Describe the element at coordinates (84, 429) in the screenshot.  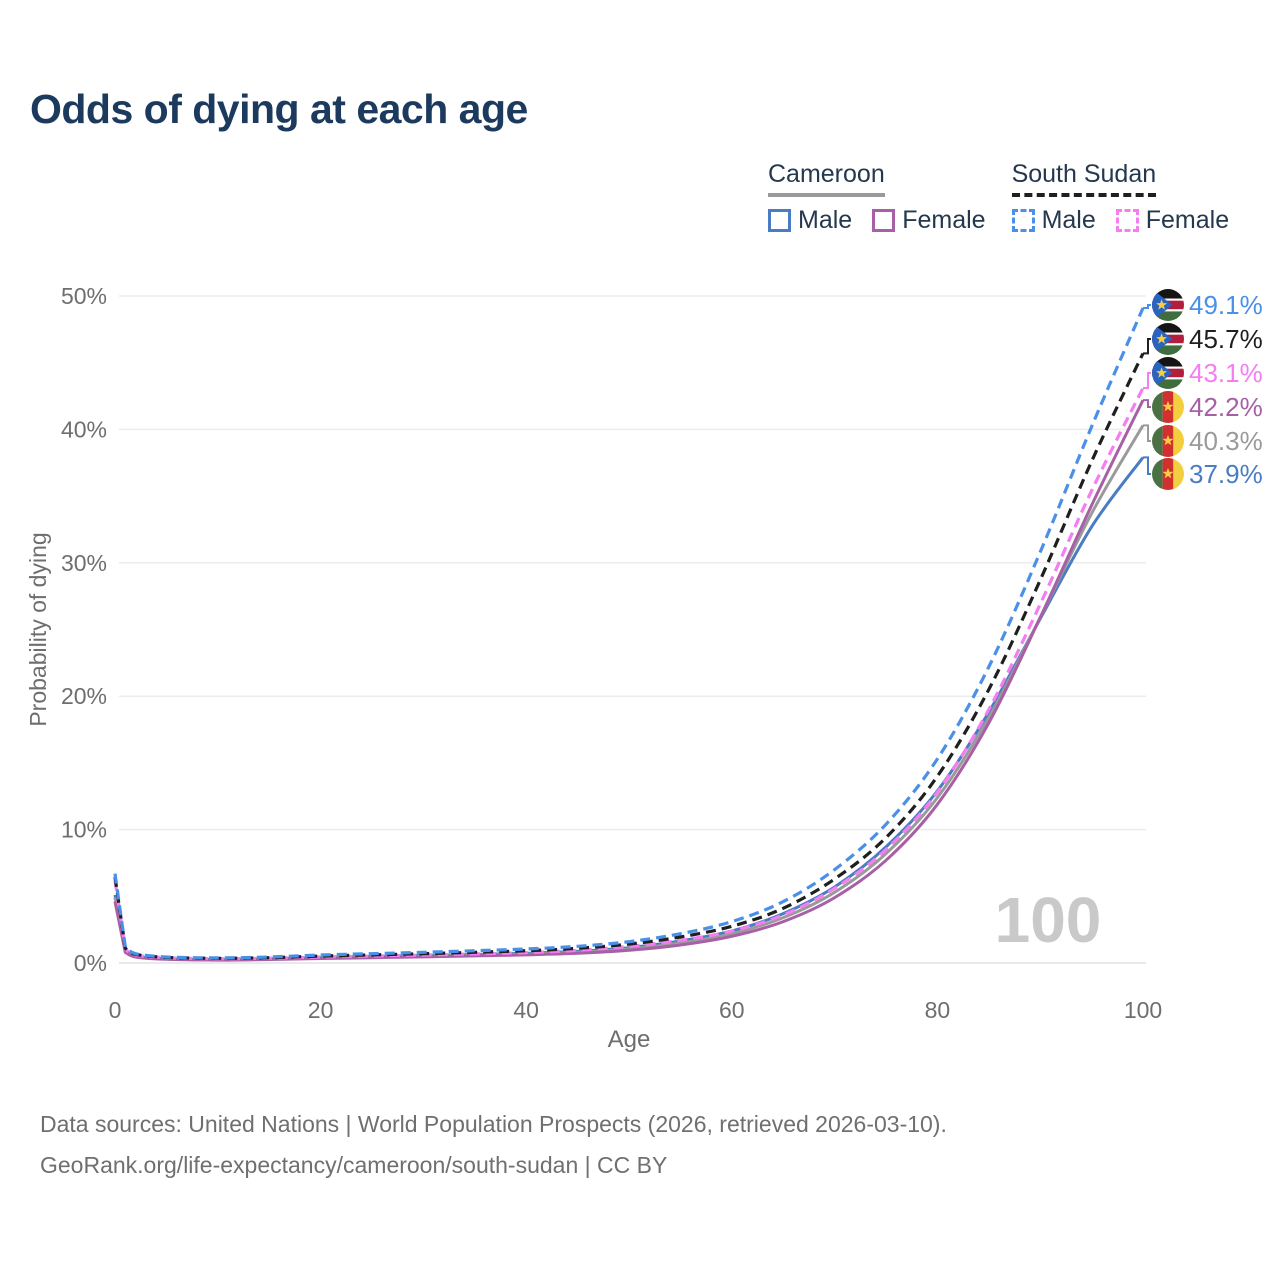
I see `y-tick-label-40: 40%` at that location.